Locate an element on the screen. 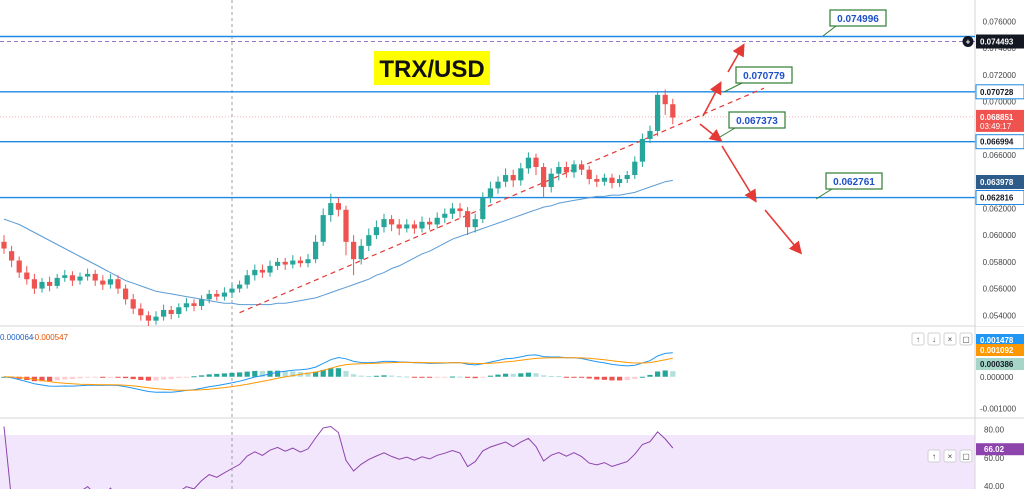  level-tag-label: 0.066994 is located at coordinates (997, 142).